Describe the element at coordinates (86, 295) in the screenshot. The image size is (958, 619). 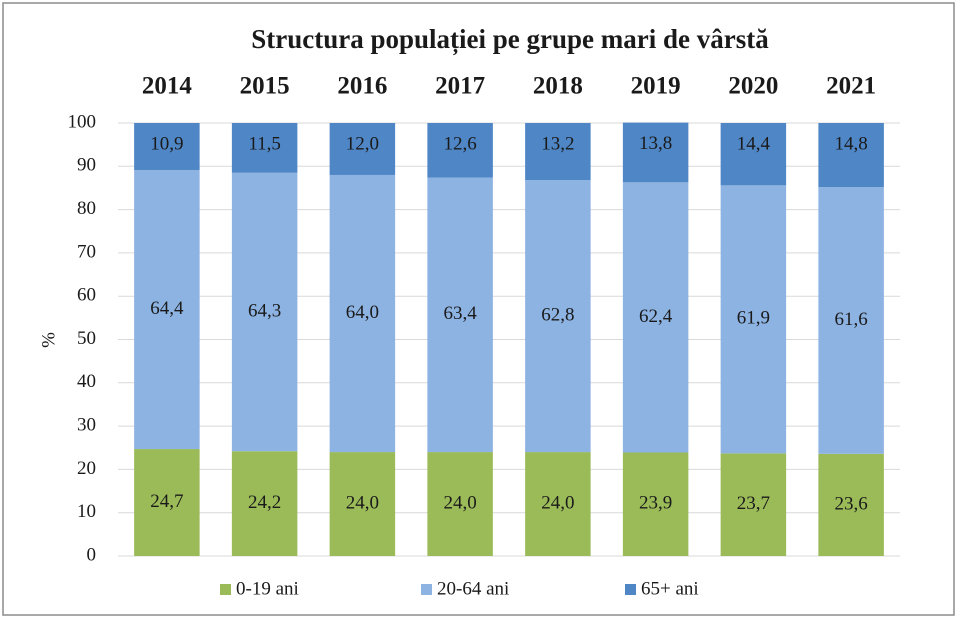
I see `y-tick-label: 60` at that location.